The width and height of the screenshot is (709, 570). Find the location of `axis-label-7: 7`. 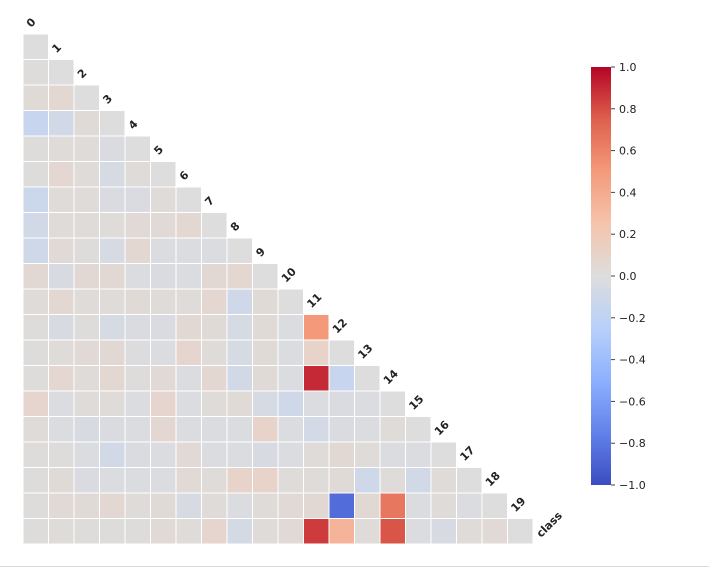

axis-label-7: 7 is located at coordinates (209, 201).